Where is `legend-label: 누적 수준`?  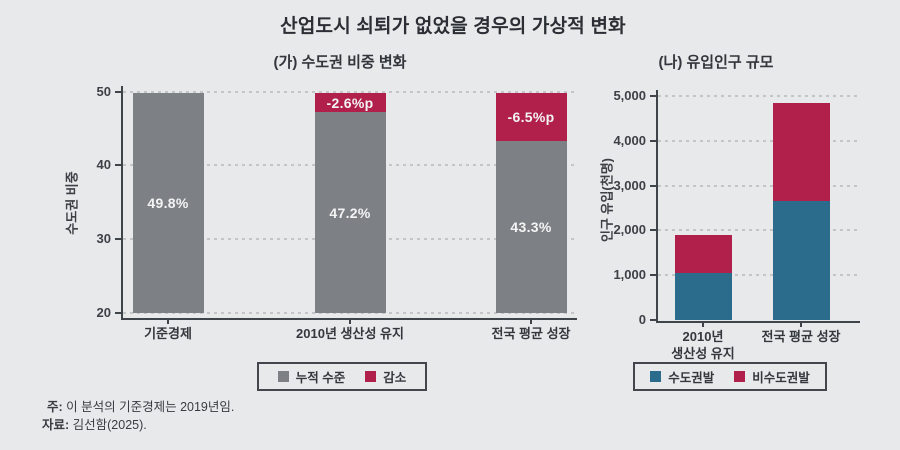 legend-label: 누적 수준 is located at coordinates (320, 378).